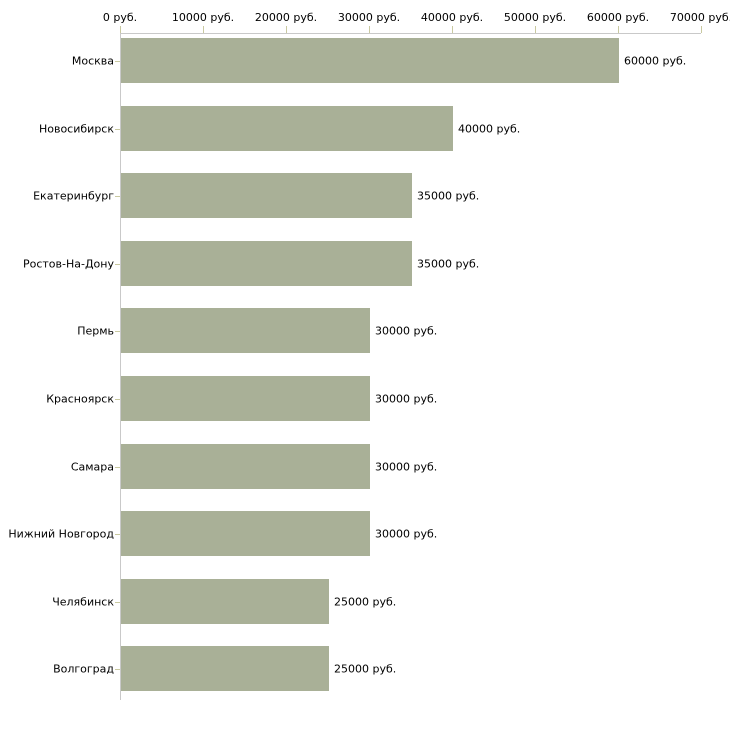  What do you see at coordinates (120, 17) in the screenshot?
I see `x-tick-label: 0 руб.` at bounding box center [120, 17].